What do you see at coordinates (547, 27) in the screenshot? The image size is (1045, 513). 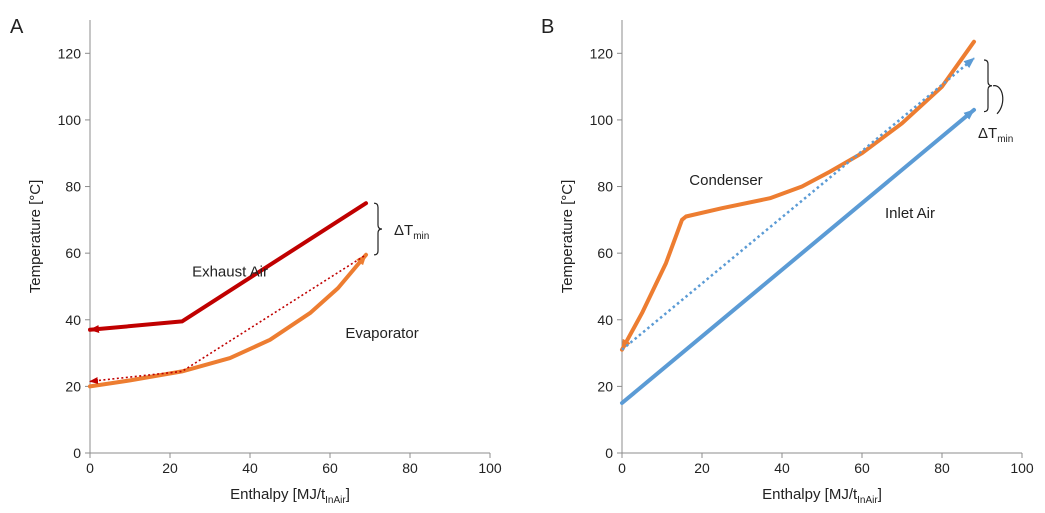 I see `panel-label: B` at bounding box center [547, 27].